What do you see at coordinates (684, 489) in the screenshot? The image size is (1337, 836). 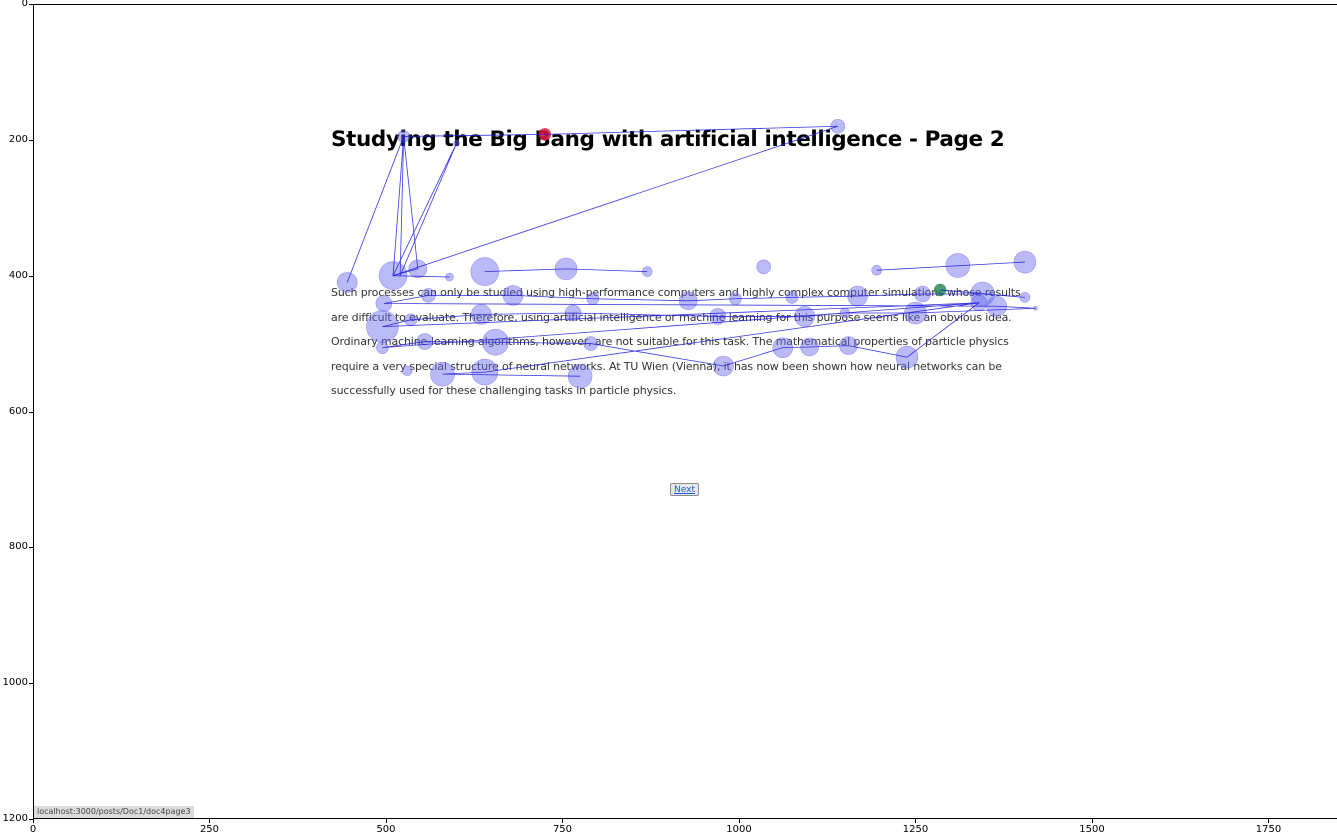 I see `next-button: Next` at bounding box center [684, 489].